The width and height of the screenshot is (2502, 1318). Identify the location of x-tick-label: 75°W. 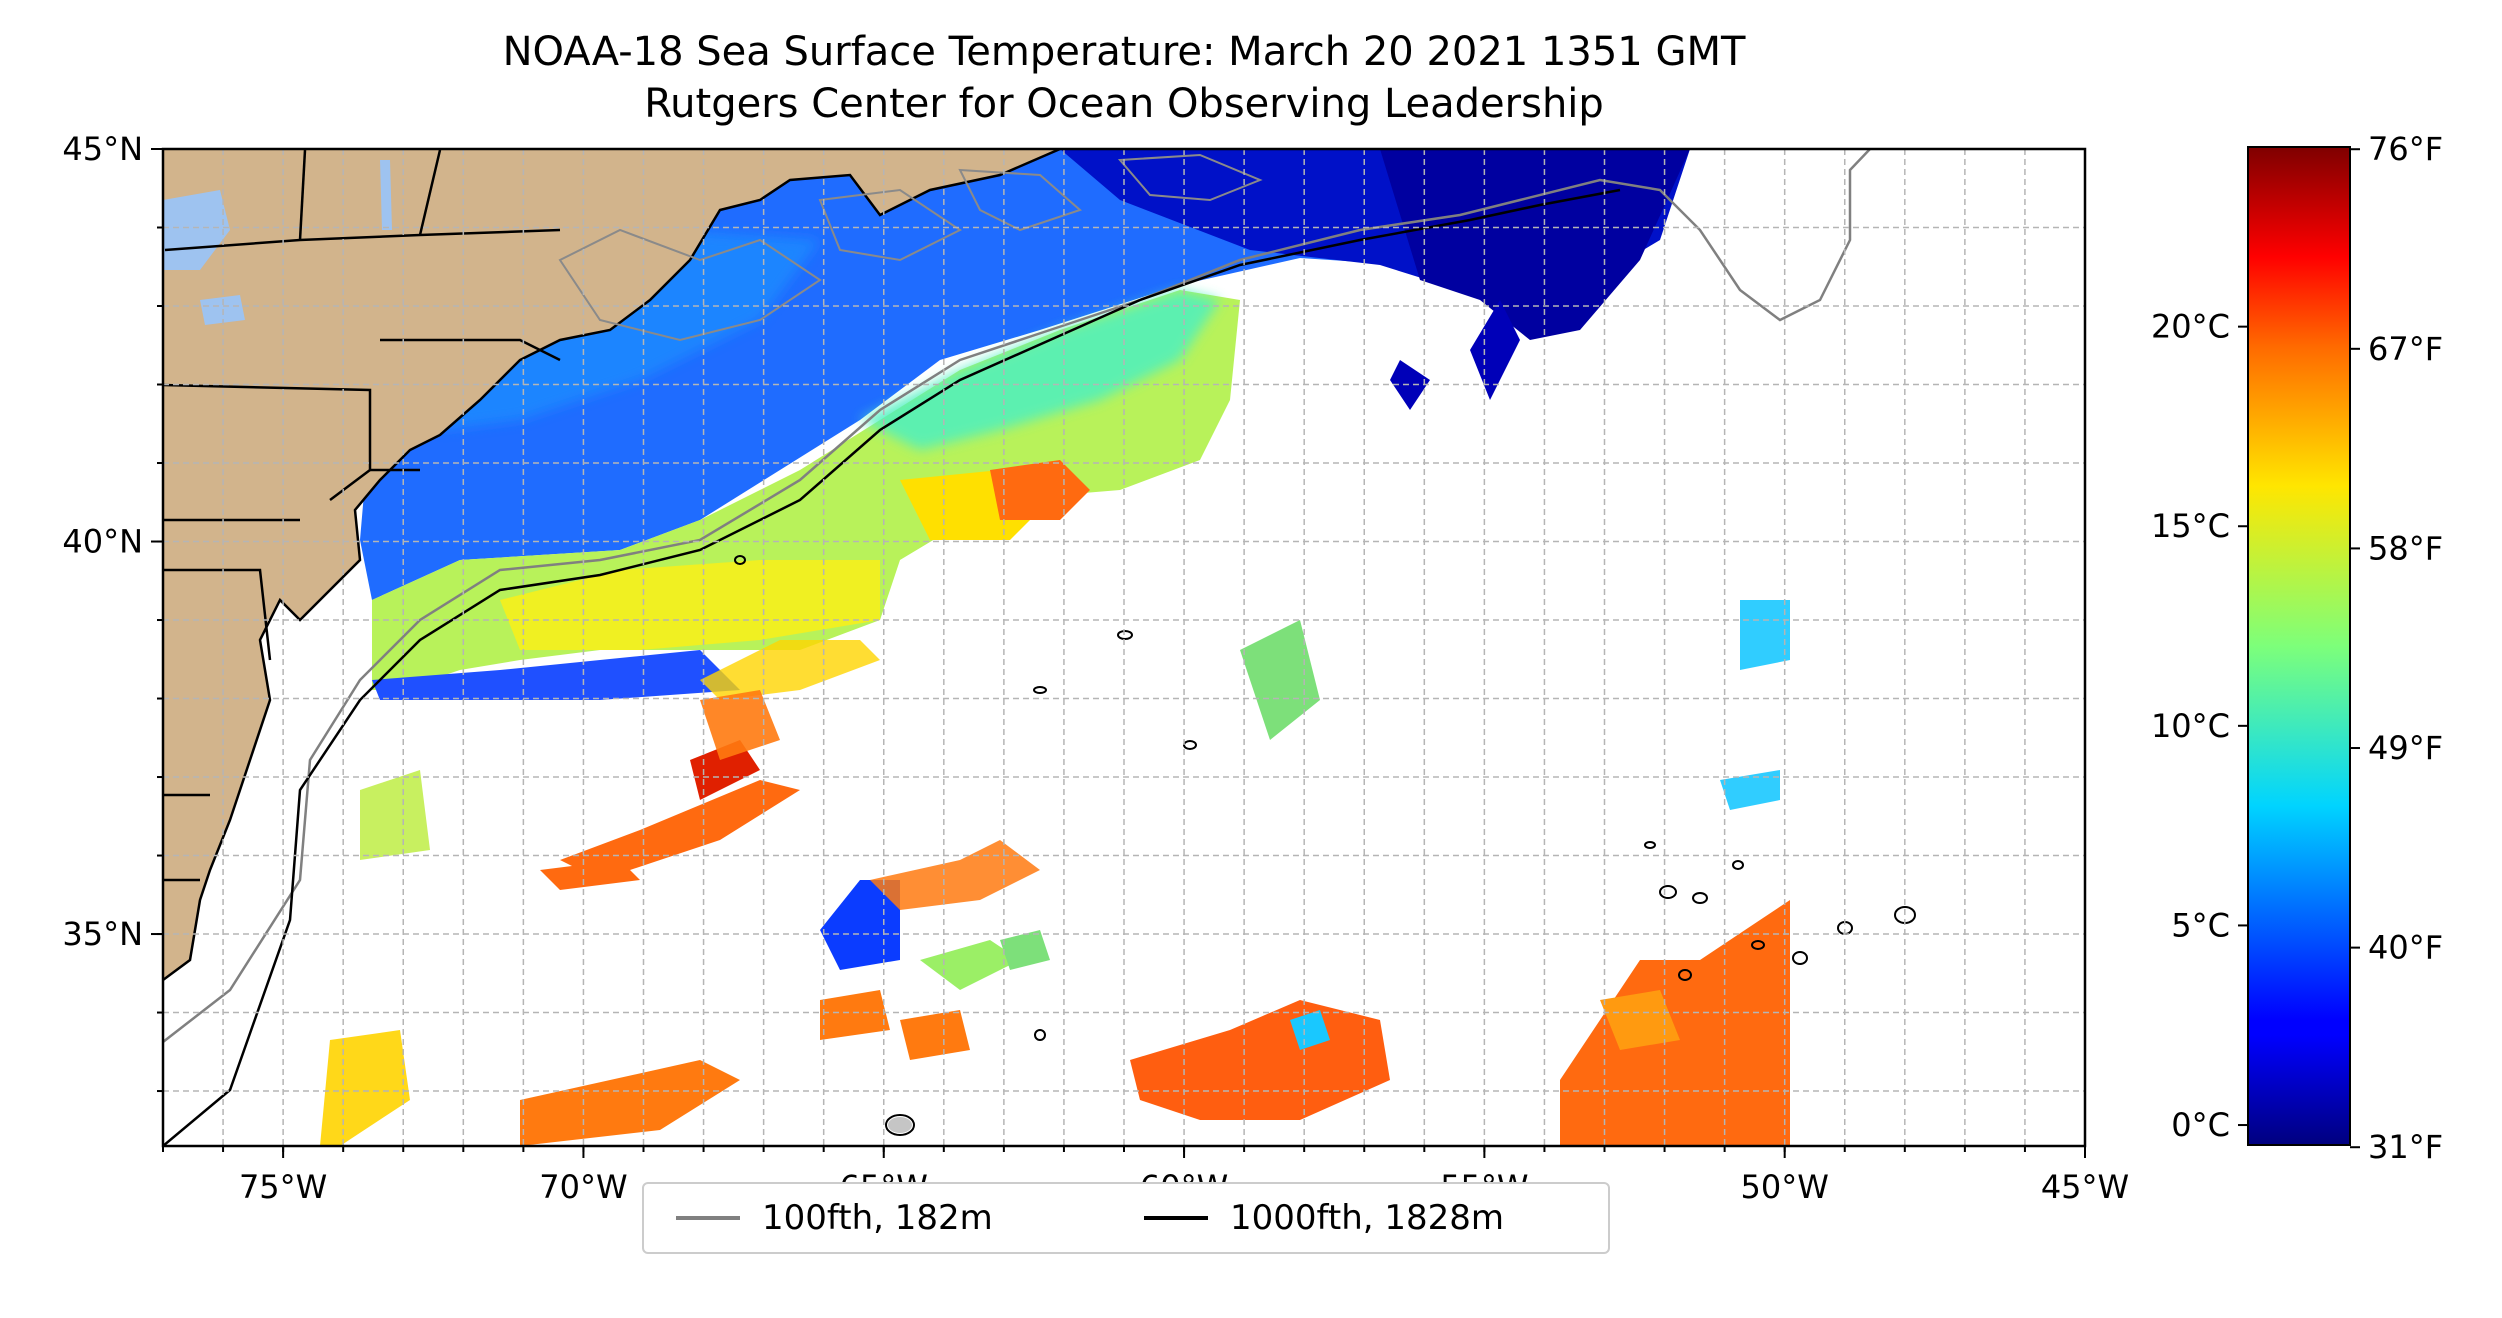
(283, 1187).